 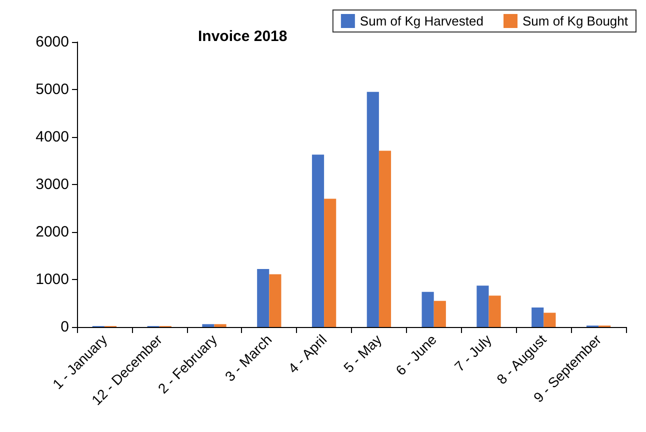 I want to click on y-tick-label: 3000, so click(x=52, y=184).